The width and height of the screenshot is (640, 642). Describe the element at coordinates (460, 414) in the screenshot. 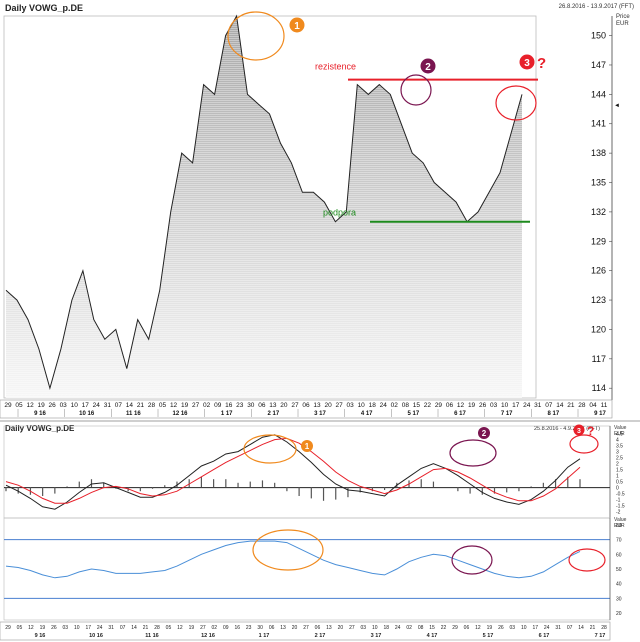

I see `x-month-label: 6 17` at that location.